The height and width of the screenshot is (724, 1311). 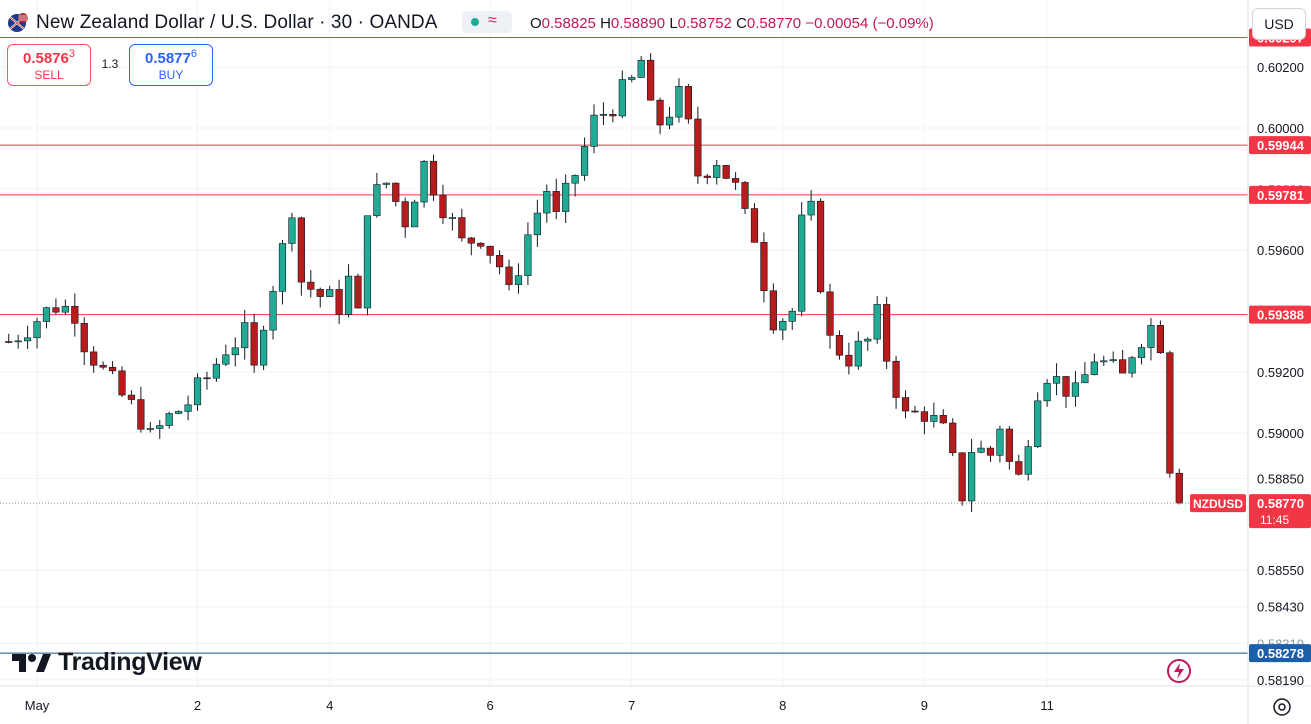 I want to click on sell-button: 0.58763 SELL, so click(x=49, y=65).